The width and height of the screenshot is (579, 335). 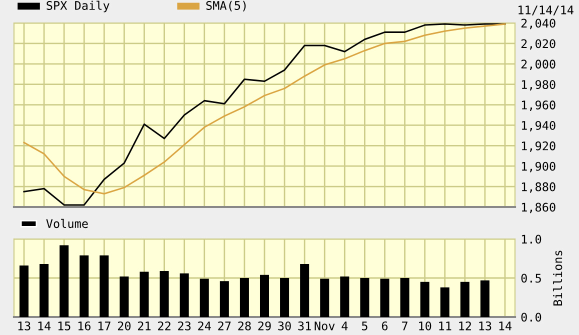 I want to click on x-tick-label: 24, so click(x=204, y=325).